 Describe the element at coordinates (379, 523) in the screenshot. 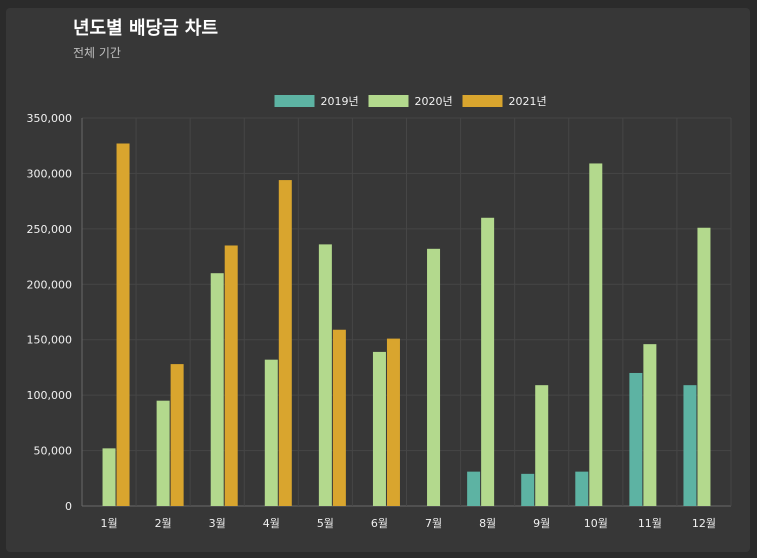

I see `x-tick-label: 6월` at that location.